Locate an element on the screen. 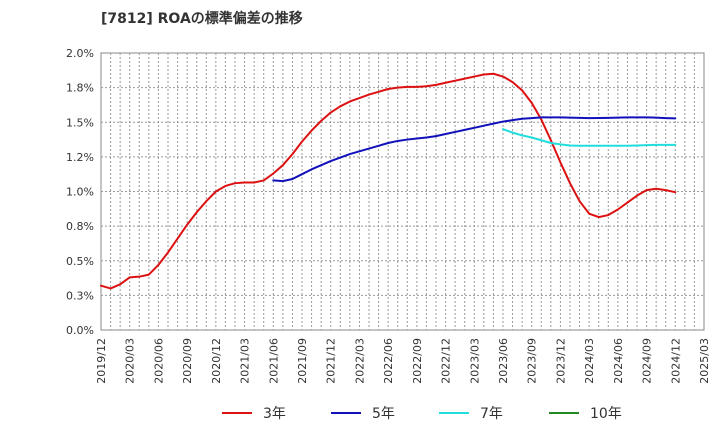 This screenshot has height=440, width=720. x-tick-label: 2023/09 is located at coordinates (532, 361).